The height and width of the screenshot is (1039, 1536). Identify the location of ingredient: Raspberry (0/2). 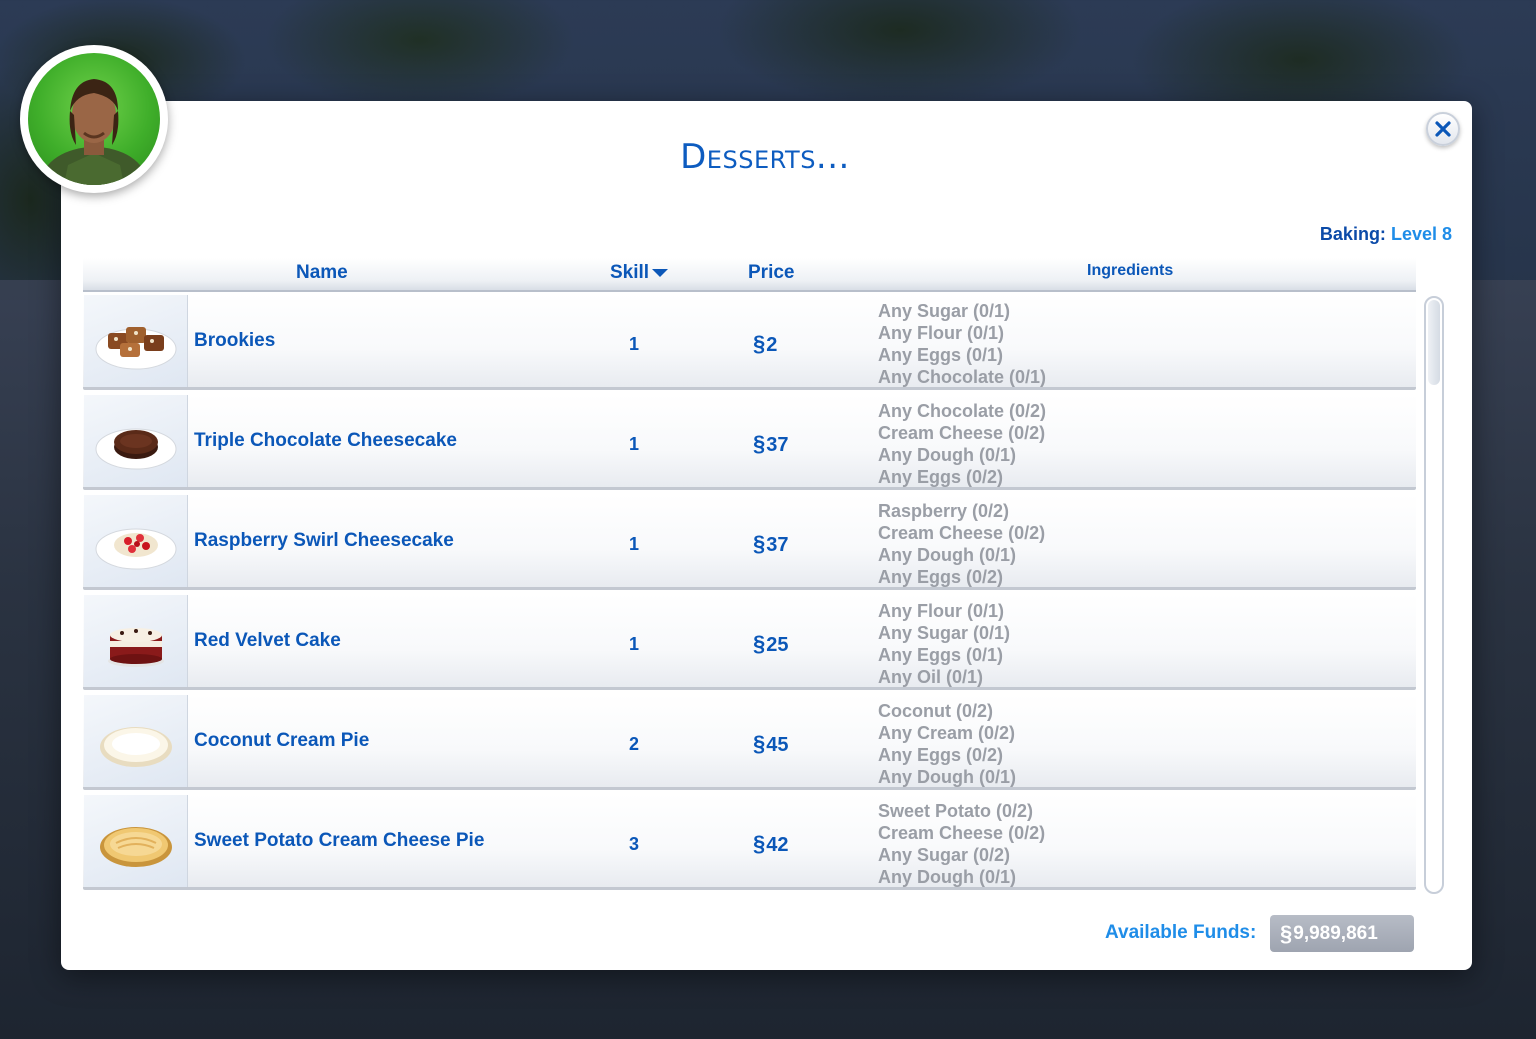
(944, 511).